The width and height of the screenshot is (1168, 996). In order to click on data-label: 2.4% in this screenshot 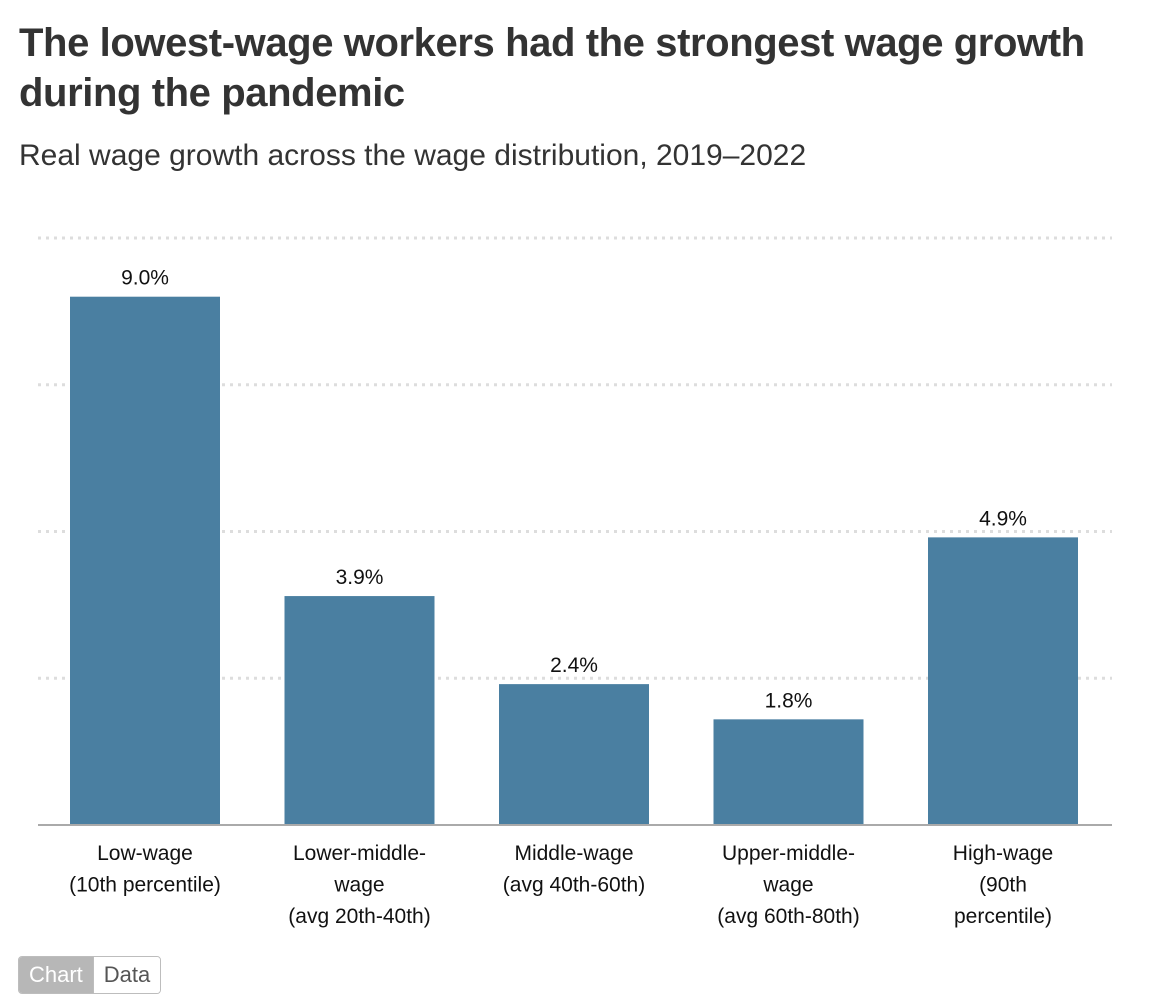, I will do `click(574, 665)`.